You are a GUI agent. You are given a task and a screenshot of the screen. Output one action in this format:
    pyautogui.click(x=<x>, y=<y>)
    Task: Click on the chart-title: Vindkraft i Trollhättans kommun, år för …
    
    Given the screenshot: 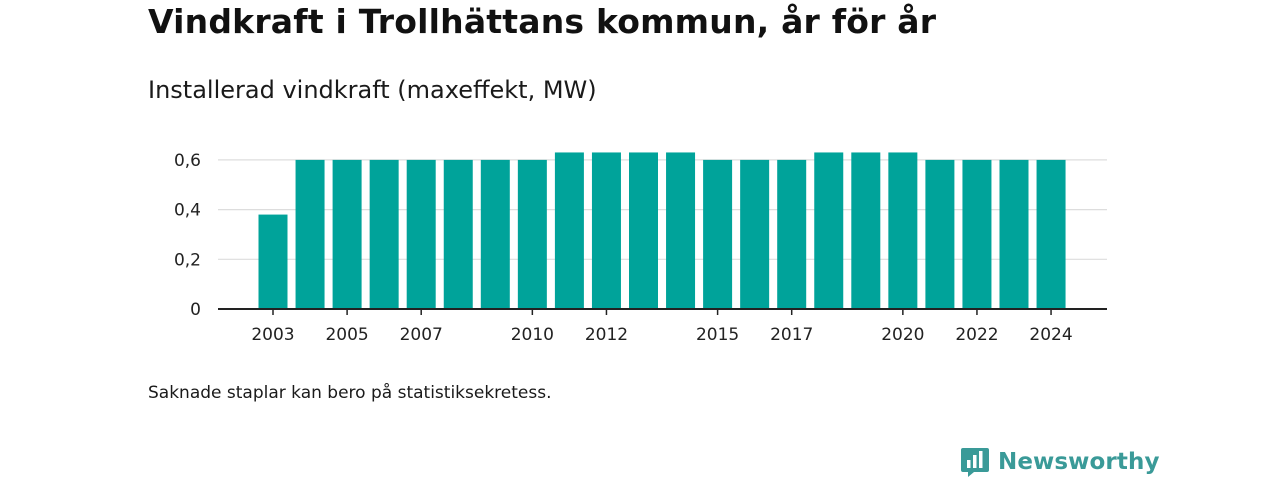 What is the action you would take?
    pyautogui.click(x=542, y=21)
    